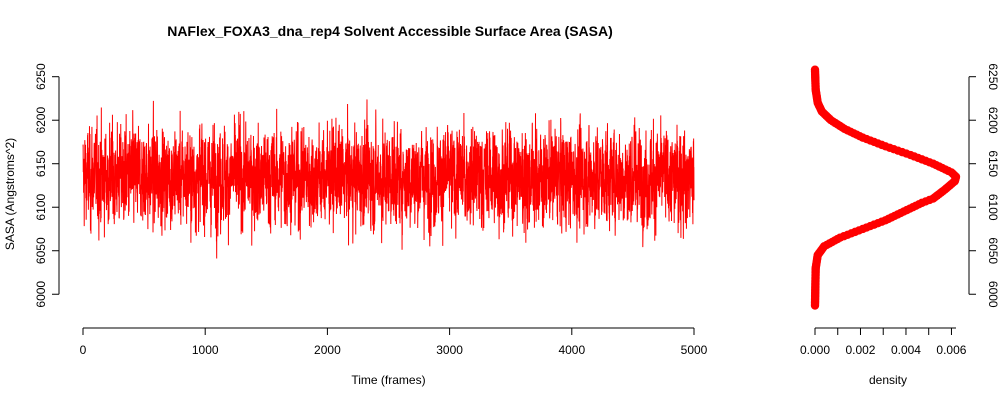  What do you see at coordinates (10, 194) in the screenshot?
I see `sasa-y-axis-label: SASA (Angstroms^2)` at bounding box center [10, 194].